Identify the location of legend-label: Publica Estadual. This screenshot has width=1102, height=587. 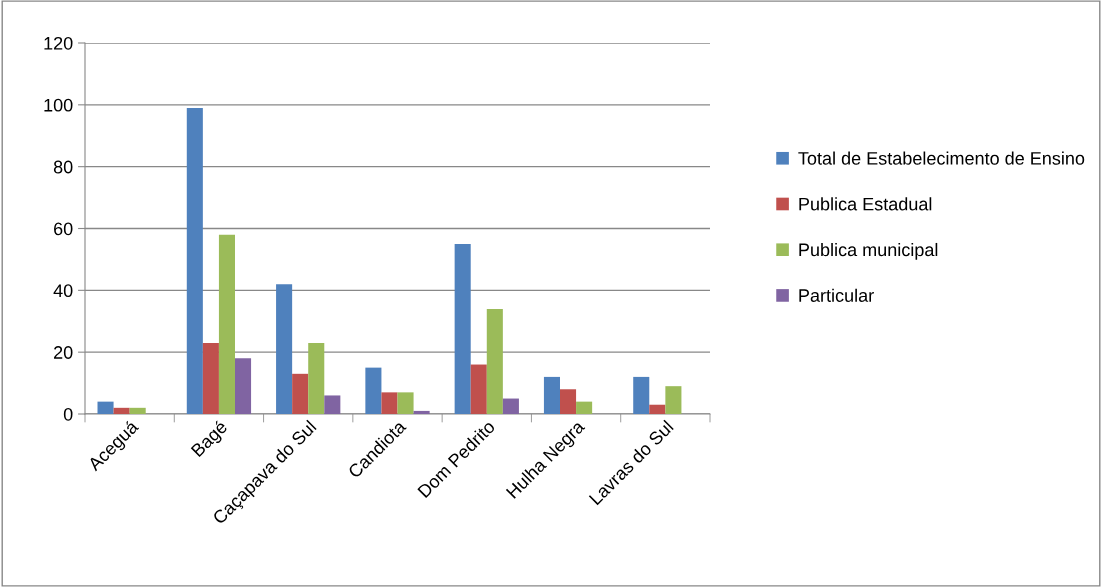
(865, 204).